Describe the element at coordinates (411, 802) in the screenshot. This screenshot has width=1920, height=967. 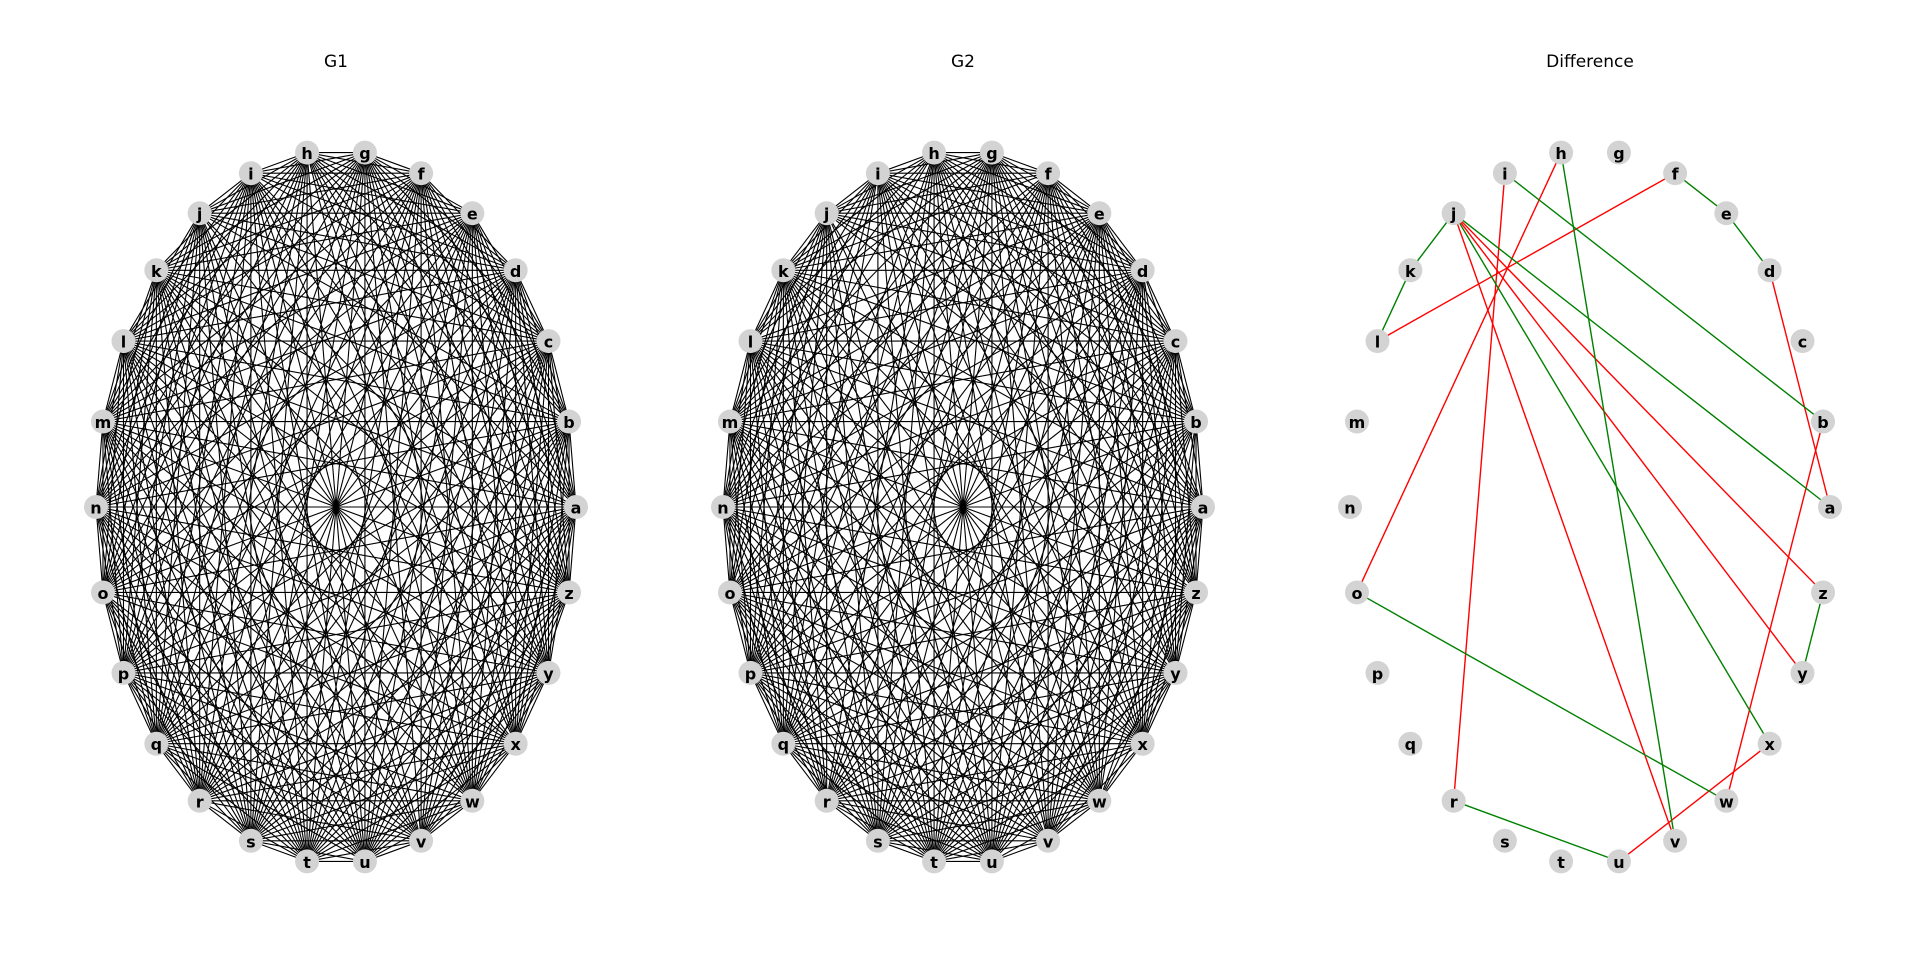
I see `edge-t-x` at that location.